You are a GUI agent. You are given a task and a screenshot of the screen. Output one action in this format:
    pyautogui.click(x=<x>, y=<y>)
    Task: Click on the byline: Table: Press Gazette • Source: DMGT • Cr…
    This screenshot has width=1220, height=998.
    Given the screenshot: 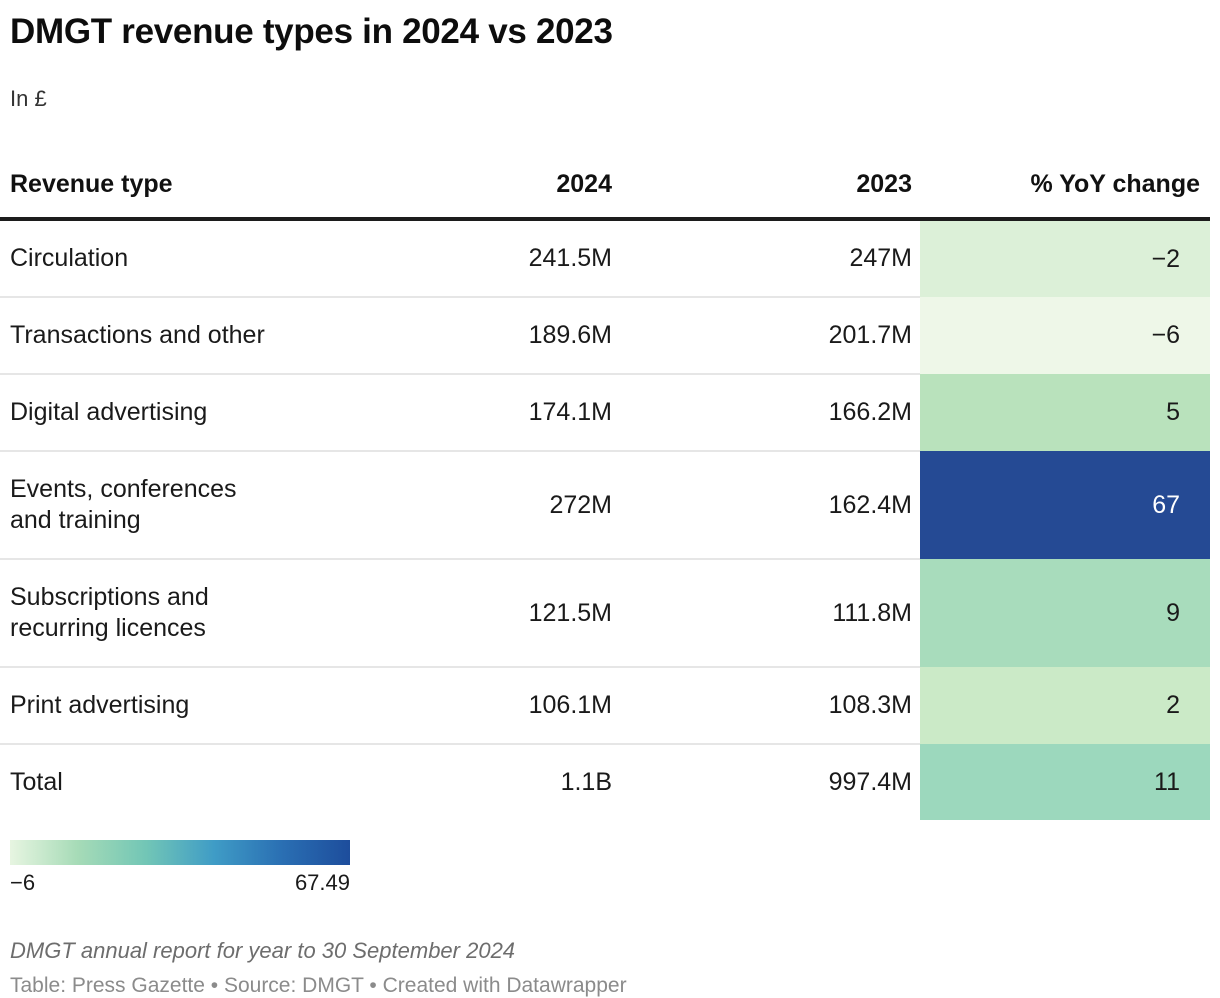 What is the action you would take?
    pyautogui.click(x=318, y=985)
    